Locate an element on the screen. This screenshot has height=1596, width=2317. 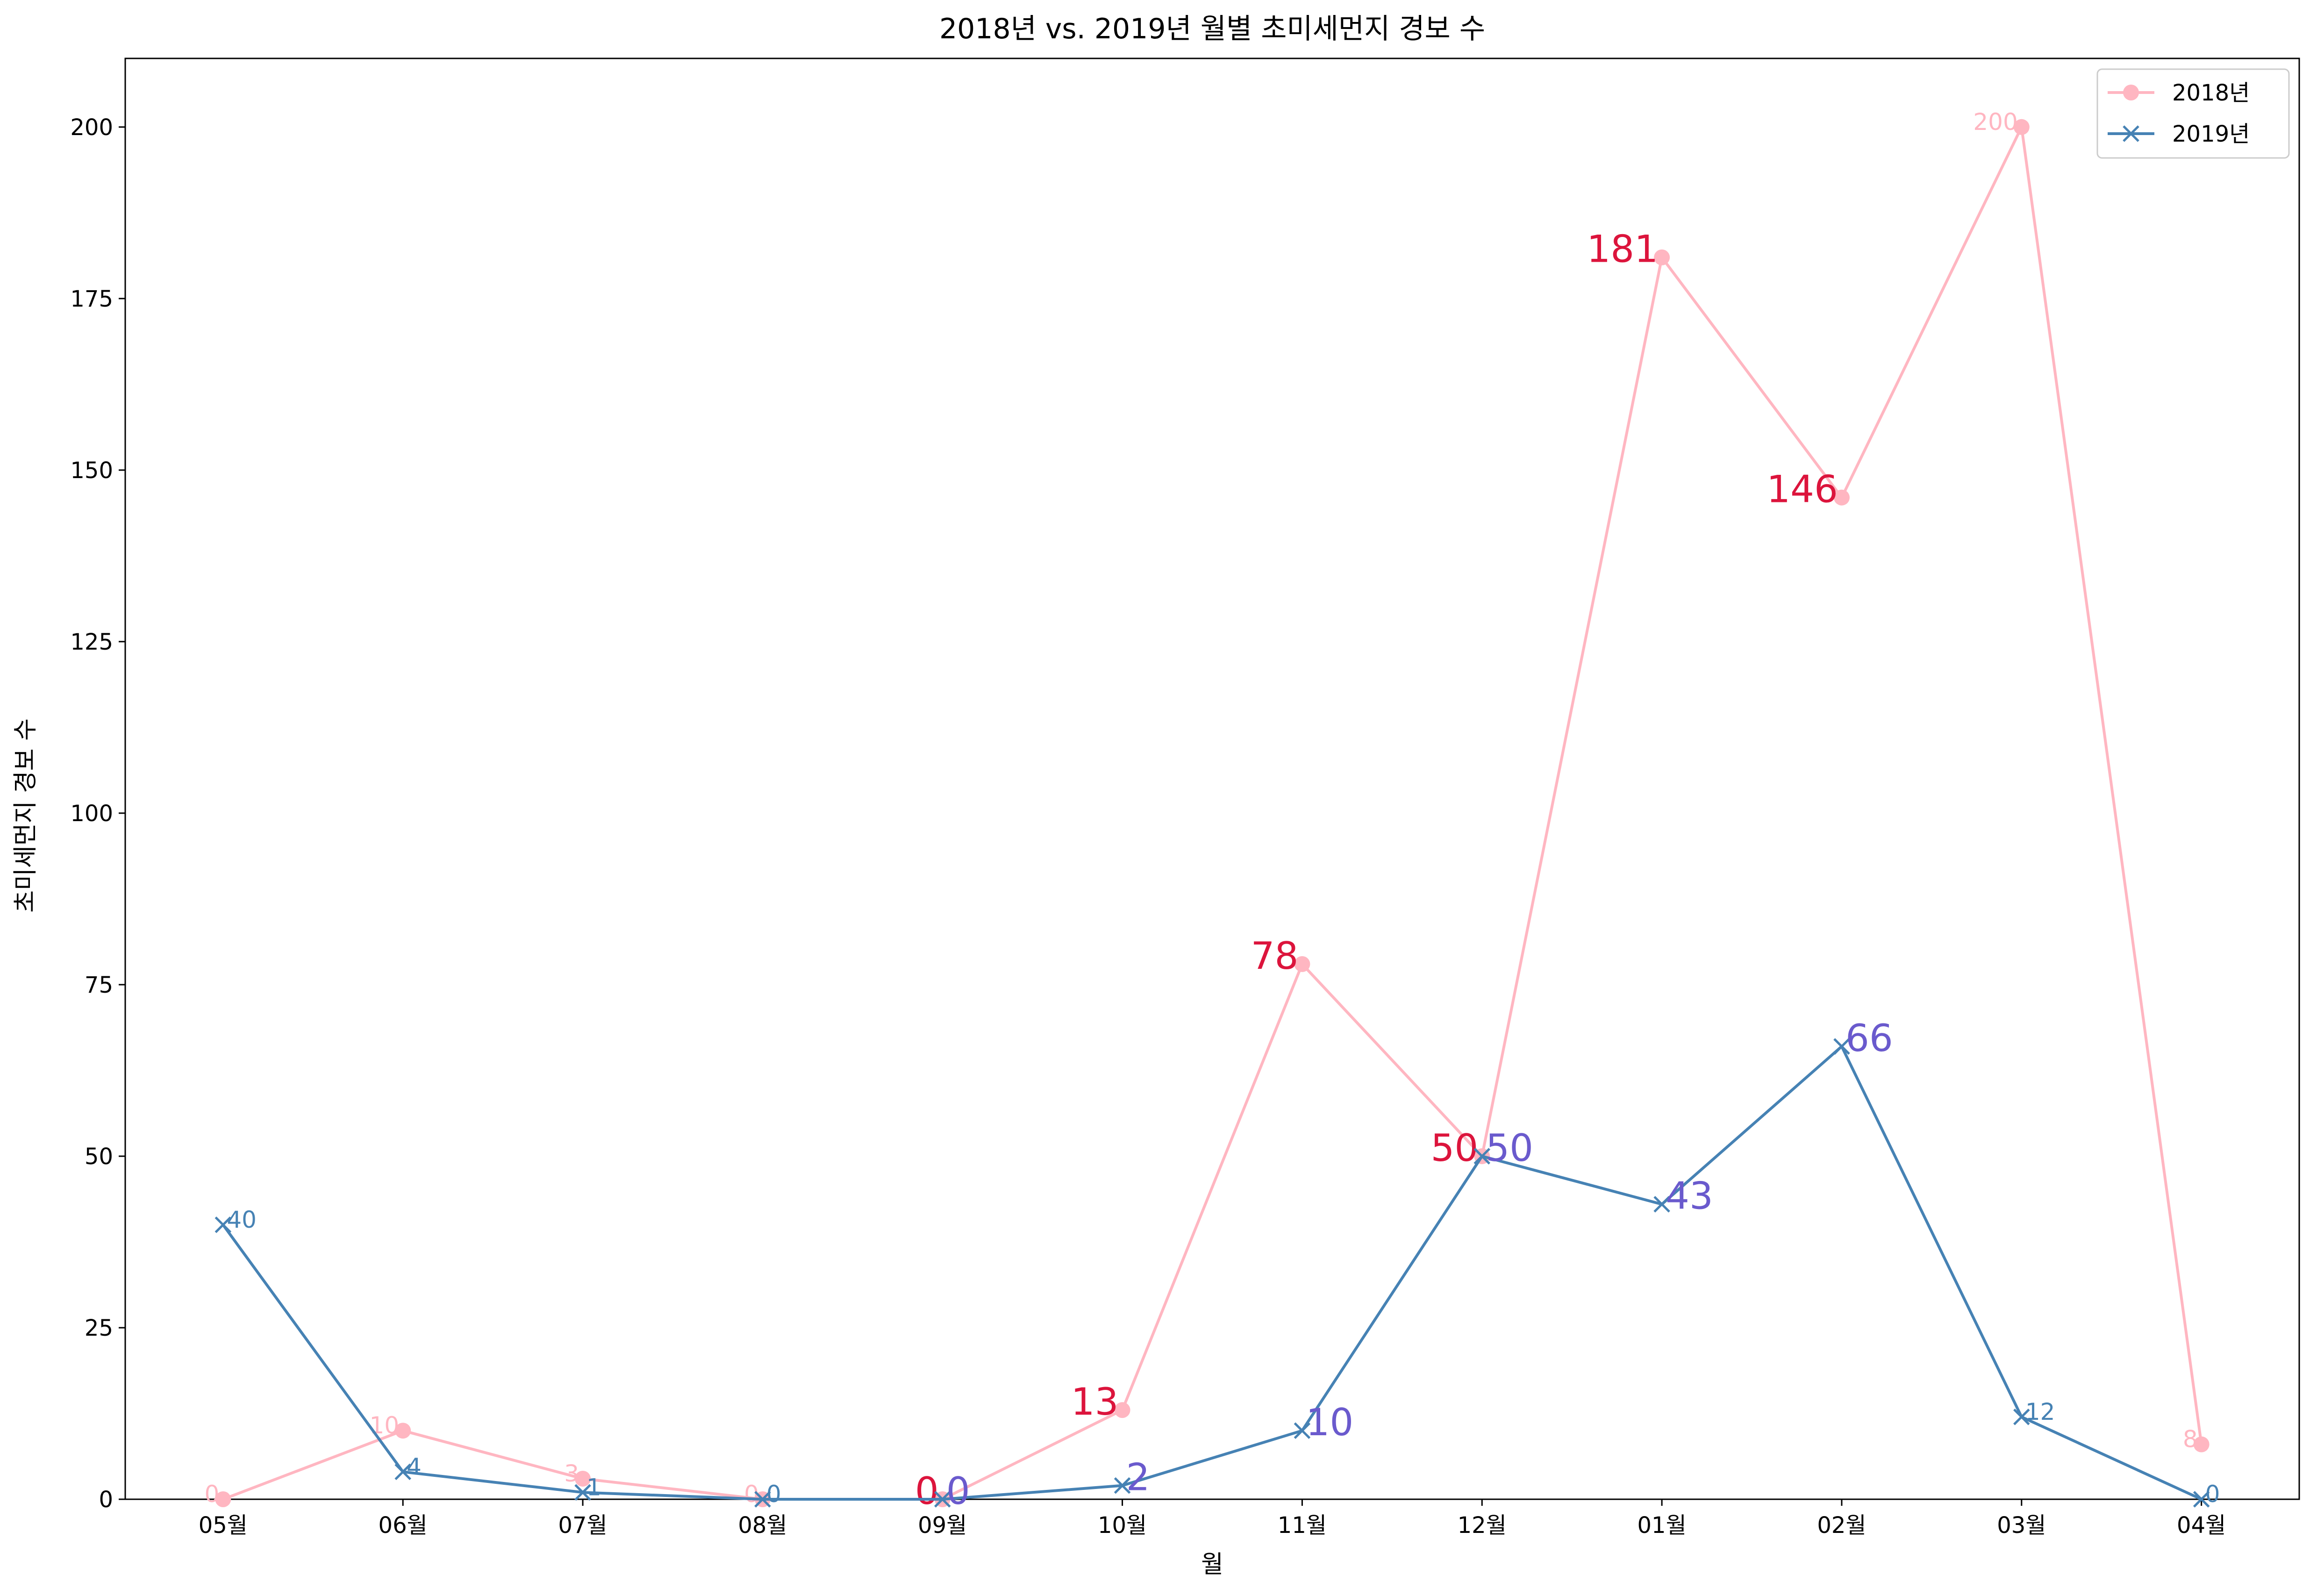
data-label: 181 is located at coordinates (1622, 249).